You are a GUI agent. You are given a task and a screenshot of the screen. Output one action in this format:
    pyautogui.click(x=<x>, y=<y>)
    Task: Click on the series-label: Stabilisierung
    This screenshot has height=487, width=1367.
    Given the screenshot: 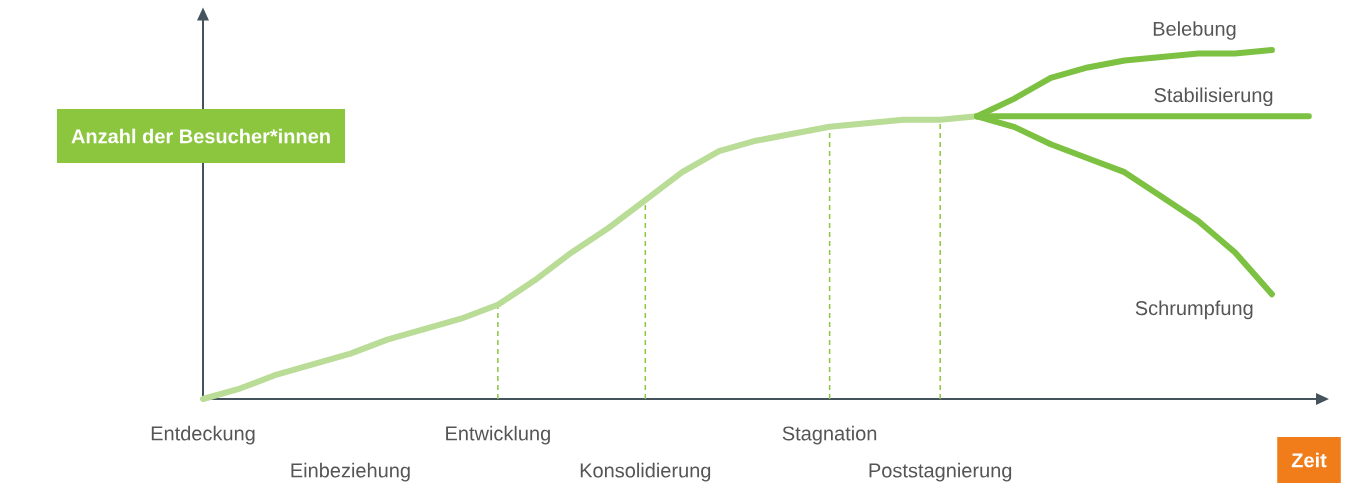 What is the action you would take?
    pyautogui.click(x=1213, y=97)
    